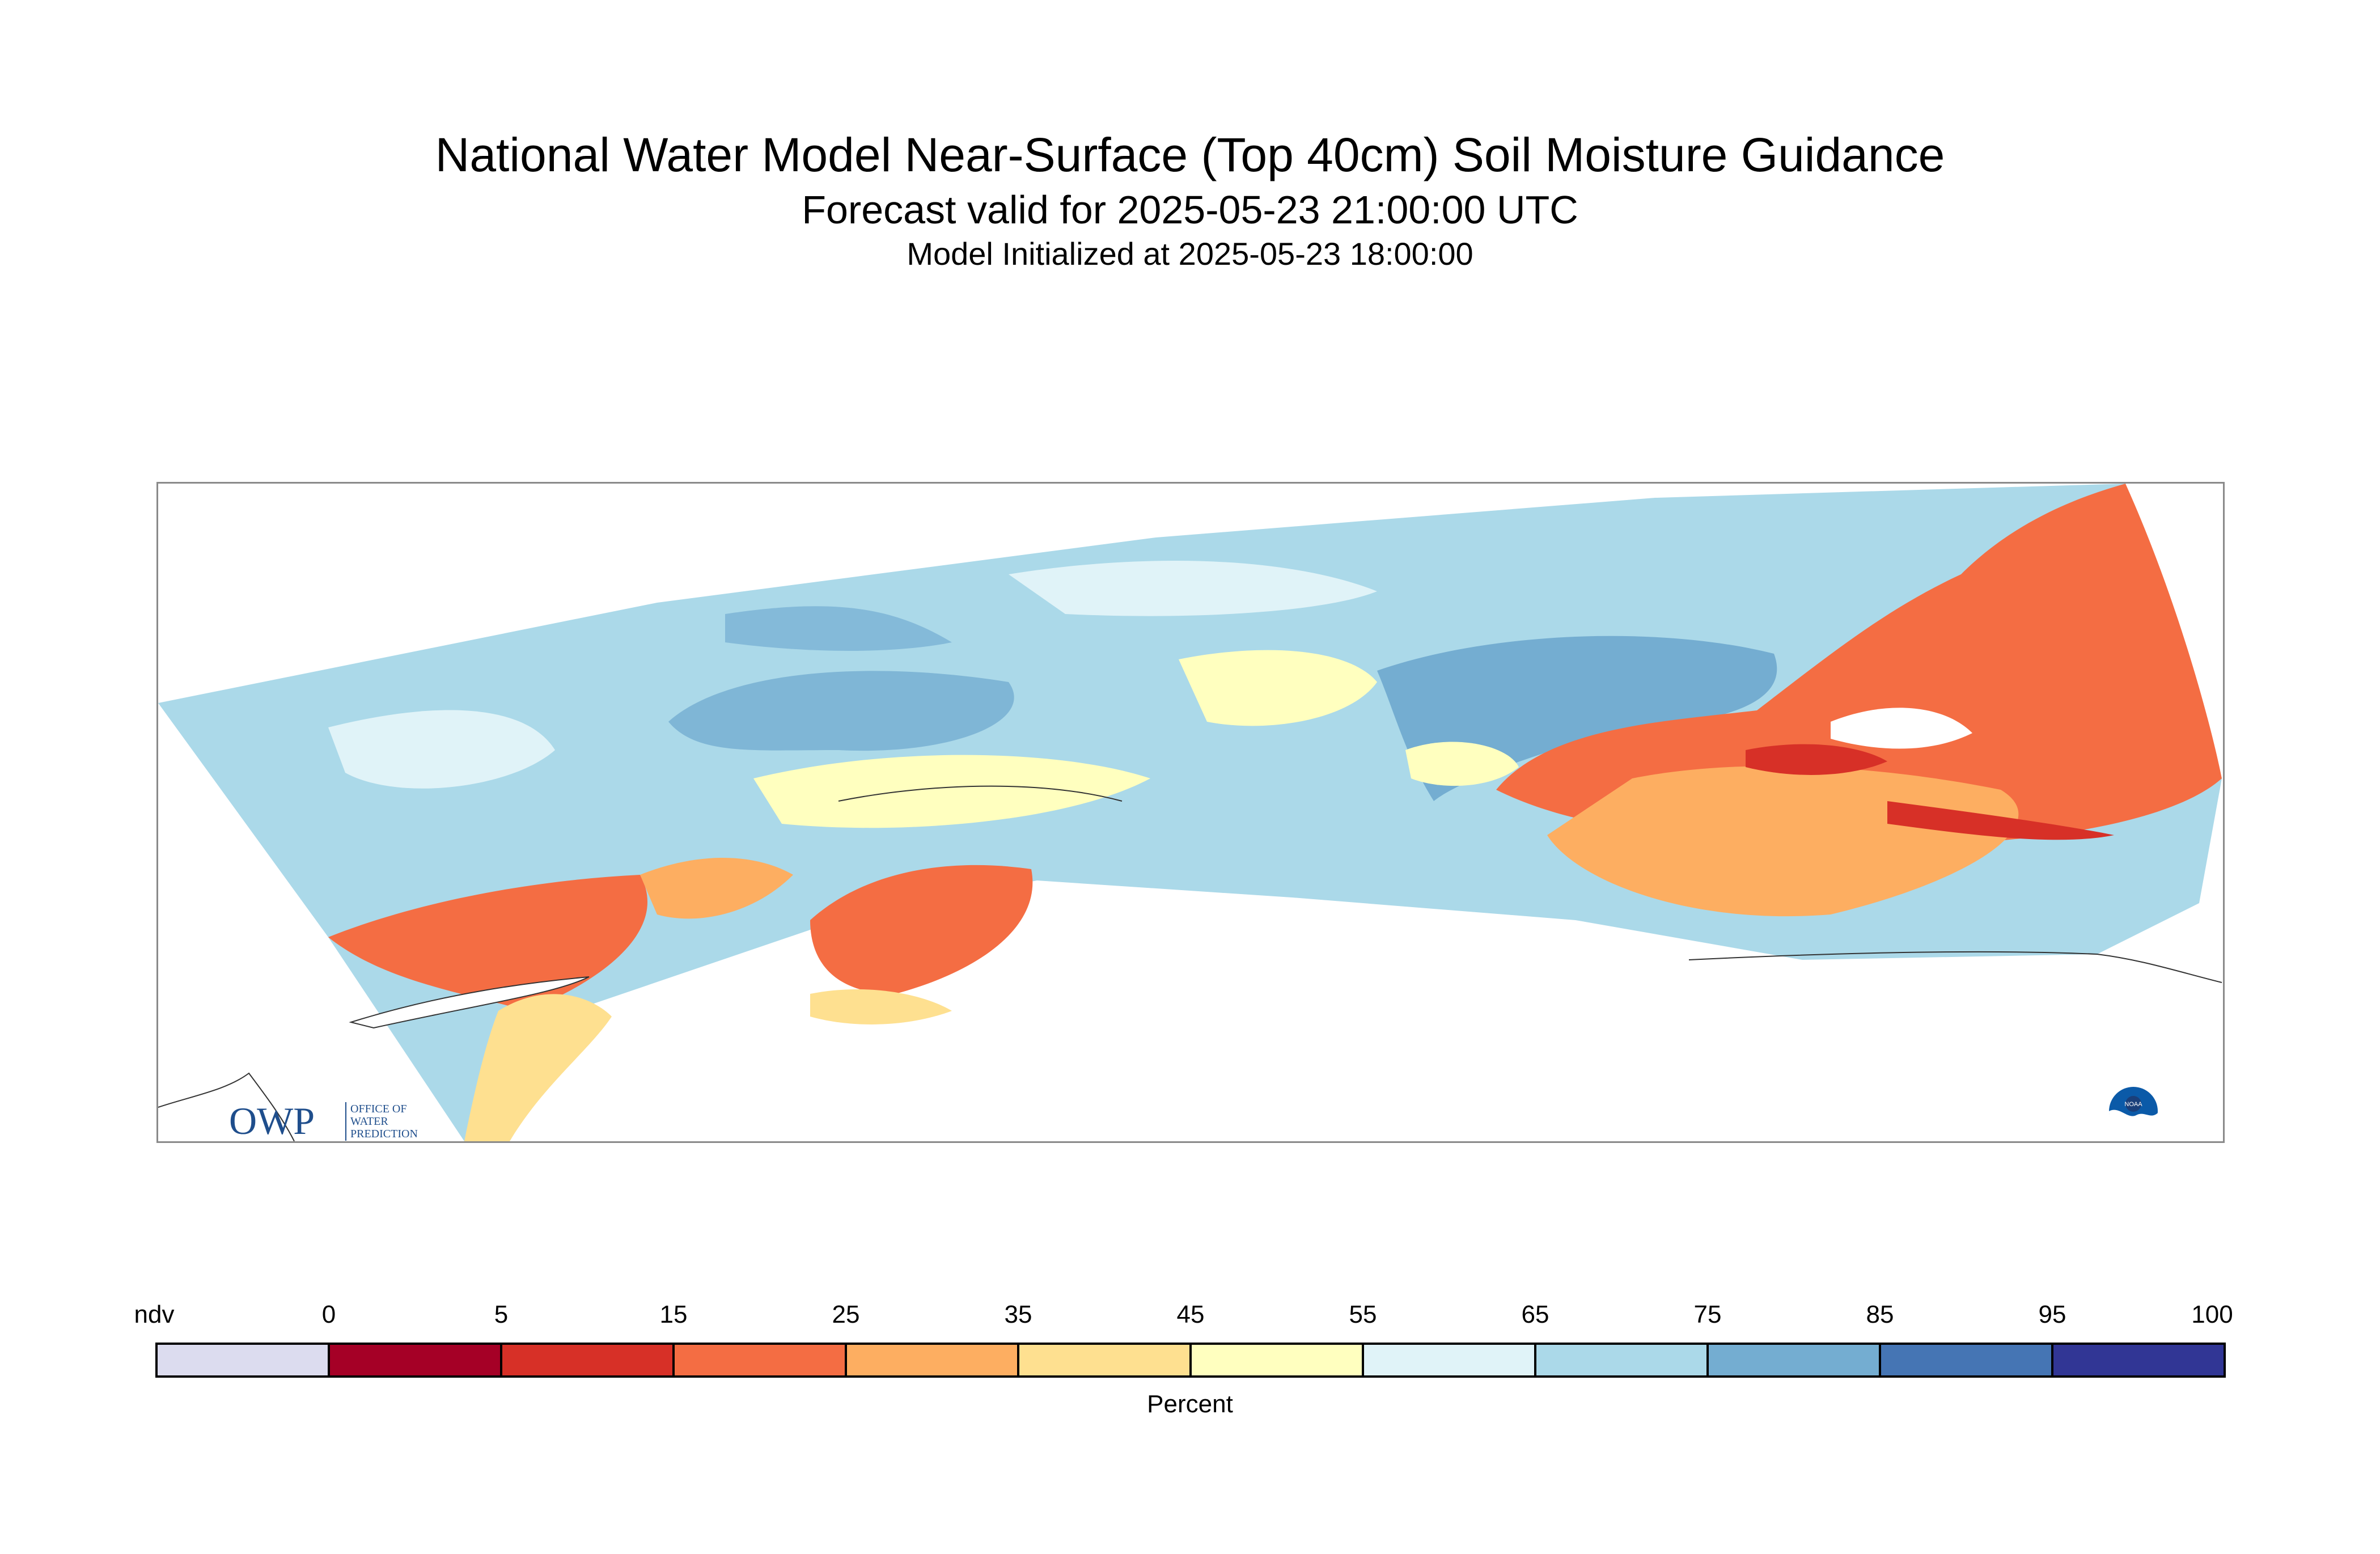 This screenshot has height=1554, width=2380. Describe the element at coordinates (329, 1314) in the screenshot. I see `colorbar-tick-label: 0` at that location.